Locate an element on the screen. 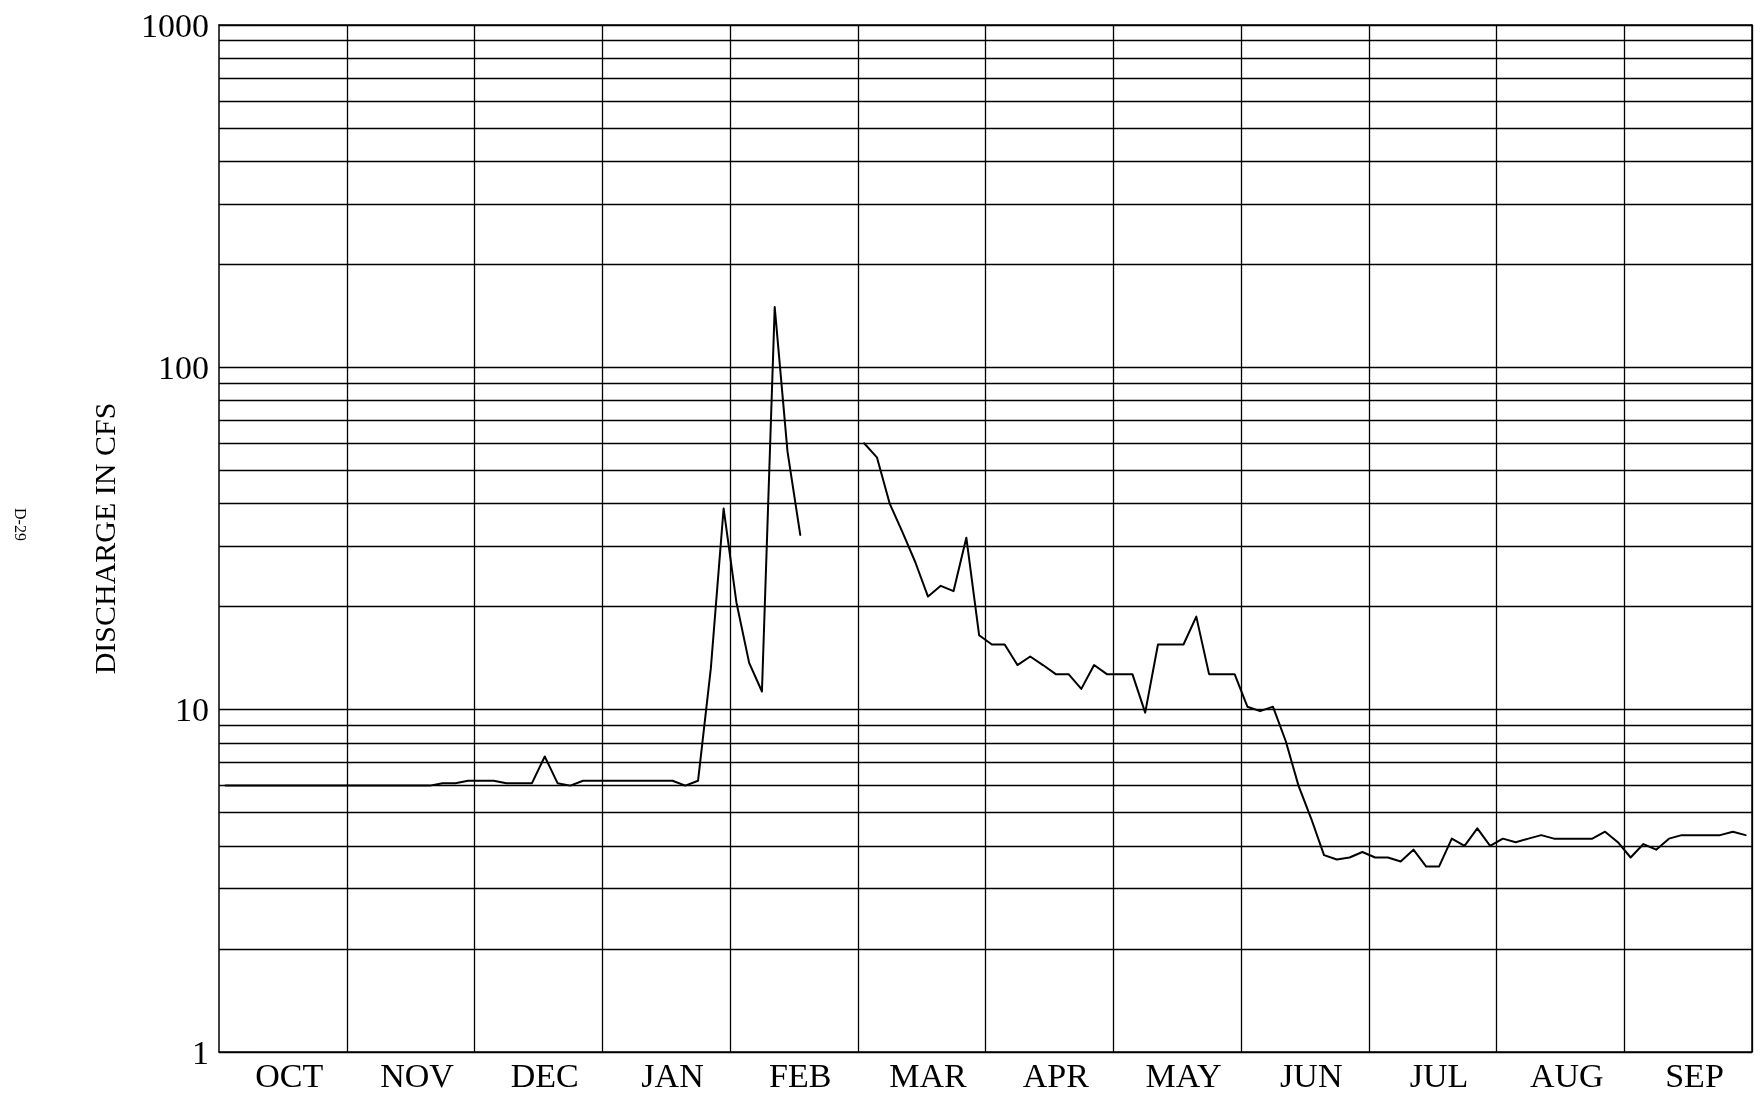 Image resolution: width=1764 pixels, height=1106 pixels. x-tick-label: OCT is located at coordinates (289, 1075).